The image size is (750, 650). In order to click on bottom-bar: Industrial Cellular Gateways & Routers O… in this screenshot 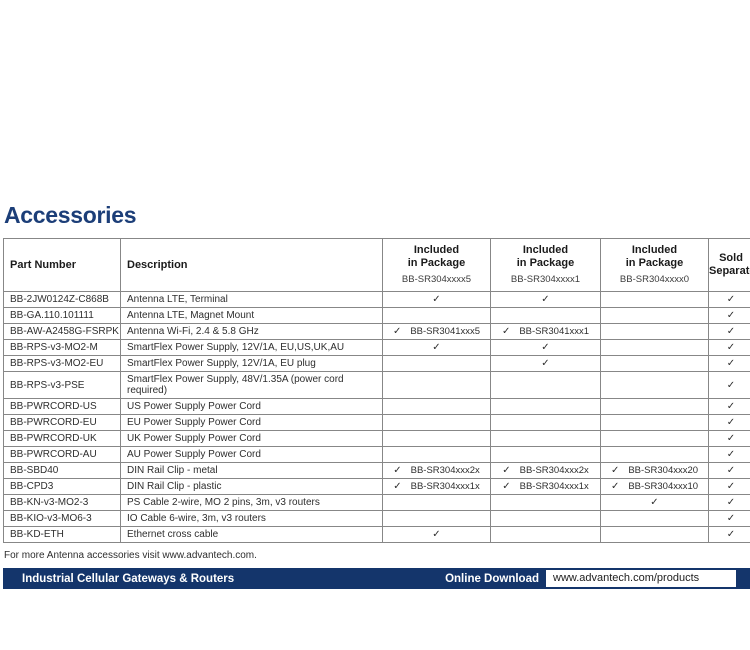, I will do `click(376, 578)`.